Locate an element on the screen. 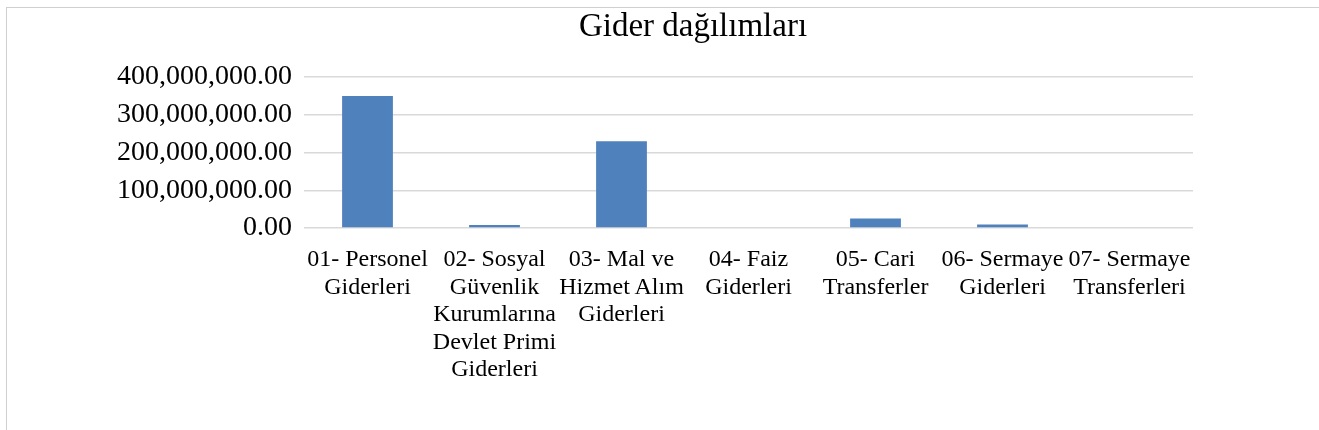 The width and height of the screenshot is (1319, 430). chart-title: Gider dağılımları is located at coordinates (693, 24).